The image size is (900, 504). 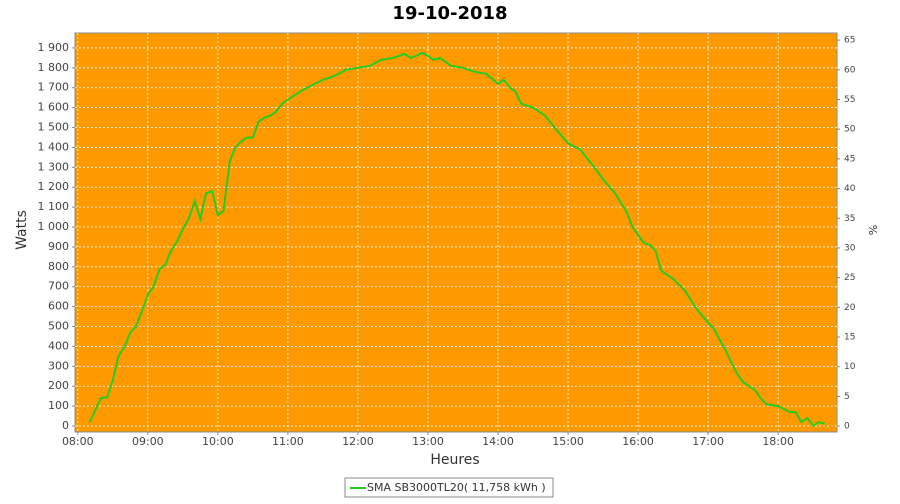 What do you see at coordinates (54, 166) in the screenshot?
I see `y-tick-label: 1 300` at bounding box center [54, 166].